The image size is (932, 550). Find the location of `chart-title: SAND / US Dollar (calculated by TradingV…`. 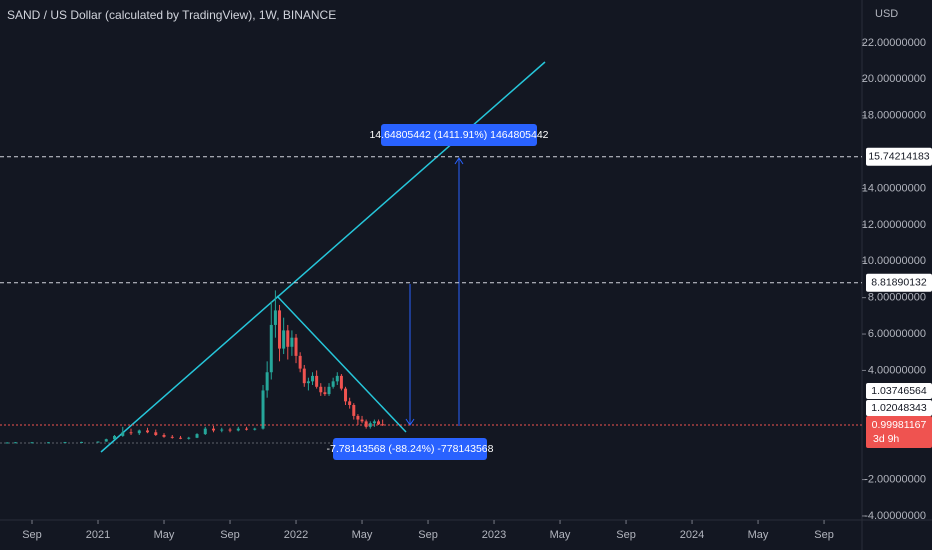

chart-title: SAND / US Dollar (calculated by TradingV… is located at coordinates (171, 15).